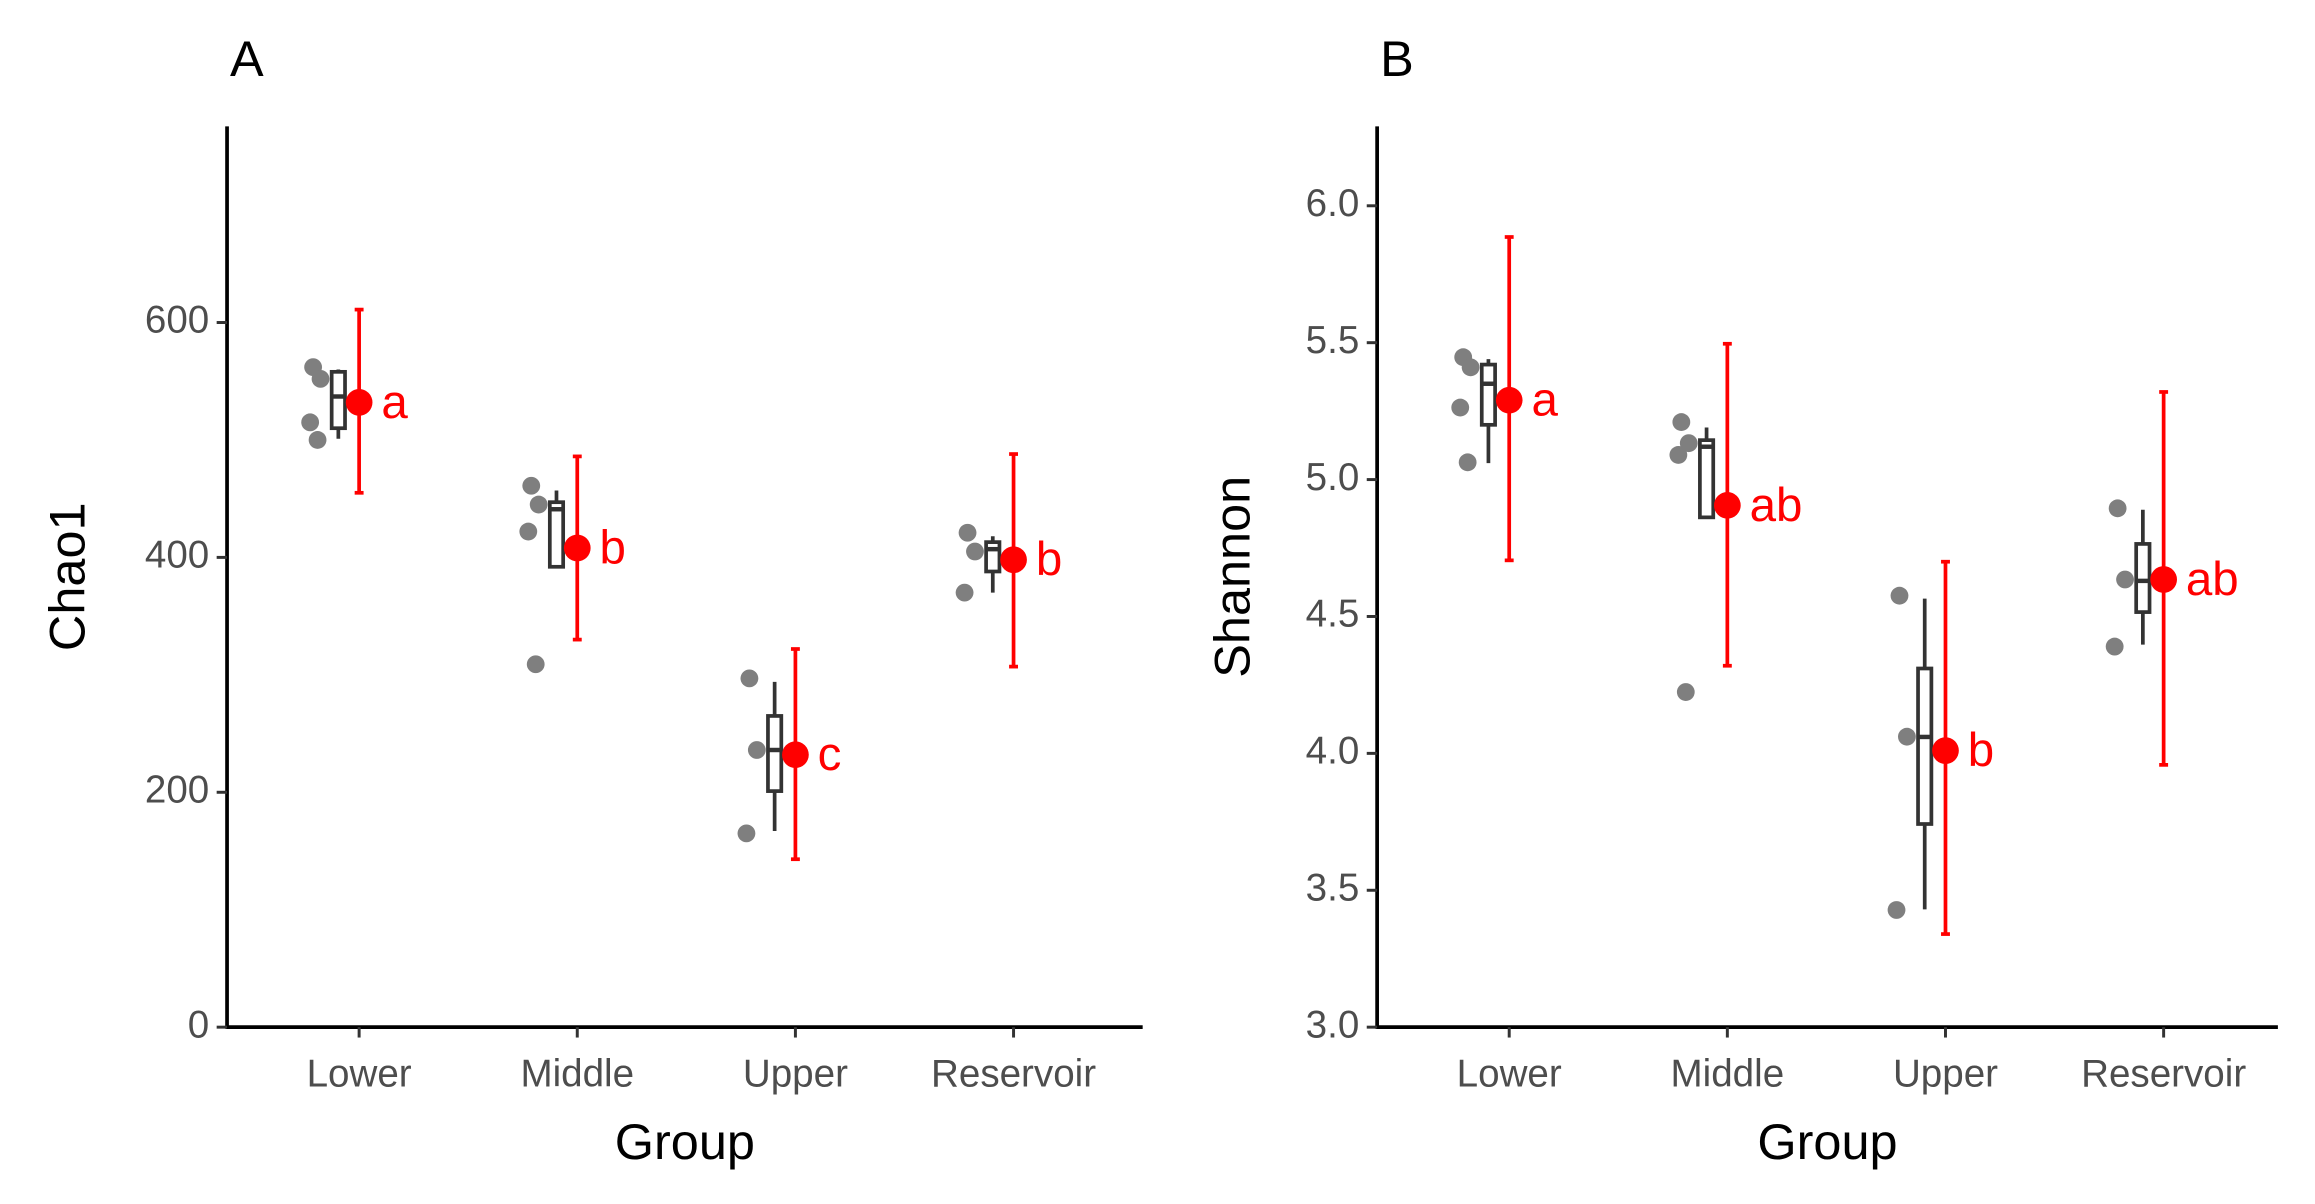 The image size is (2315, 1204). I want to click on y-tick-label: 4.5, so click(1333, 614).